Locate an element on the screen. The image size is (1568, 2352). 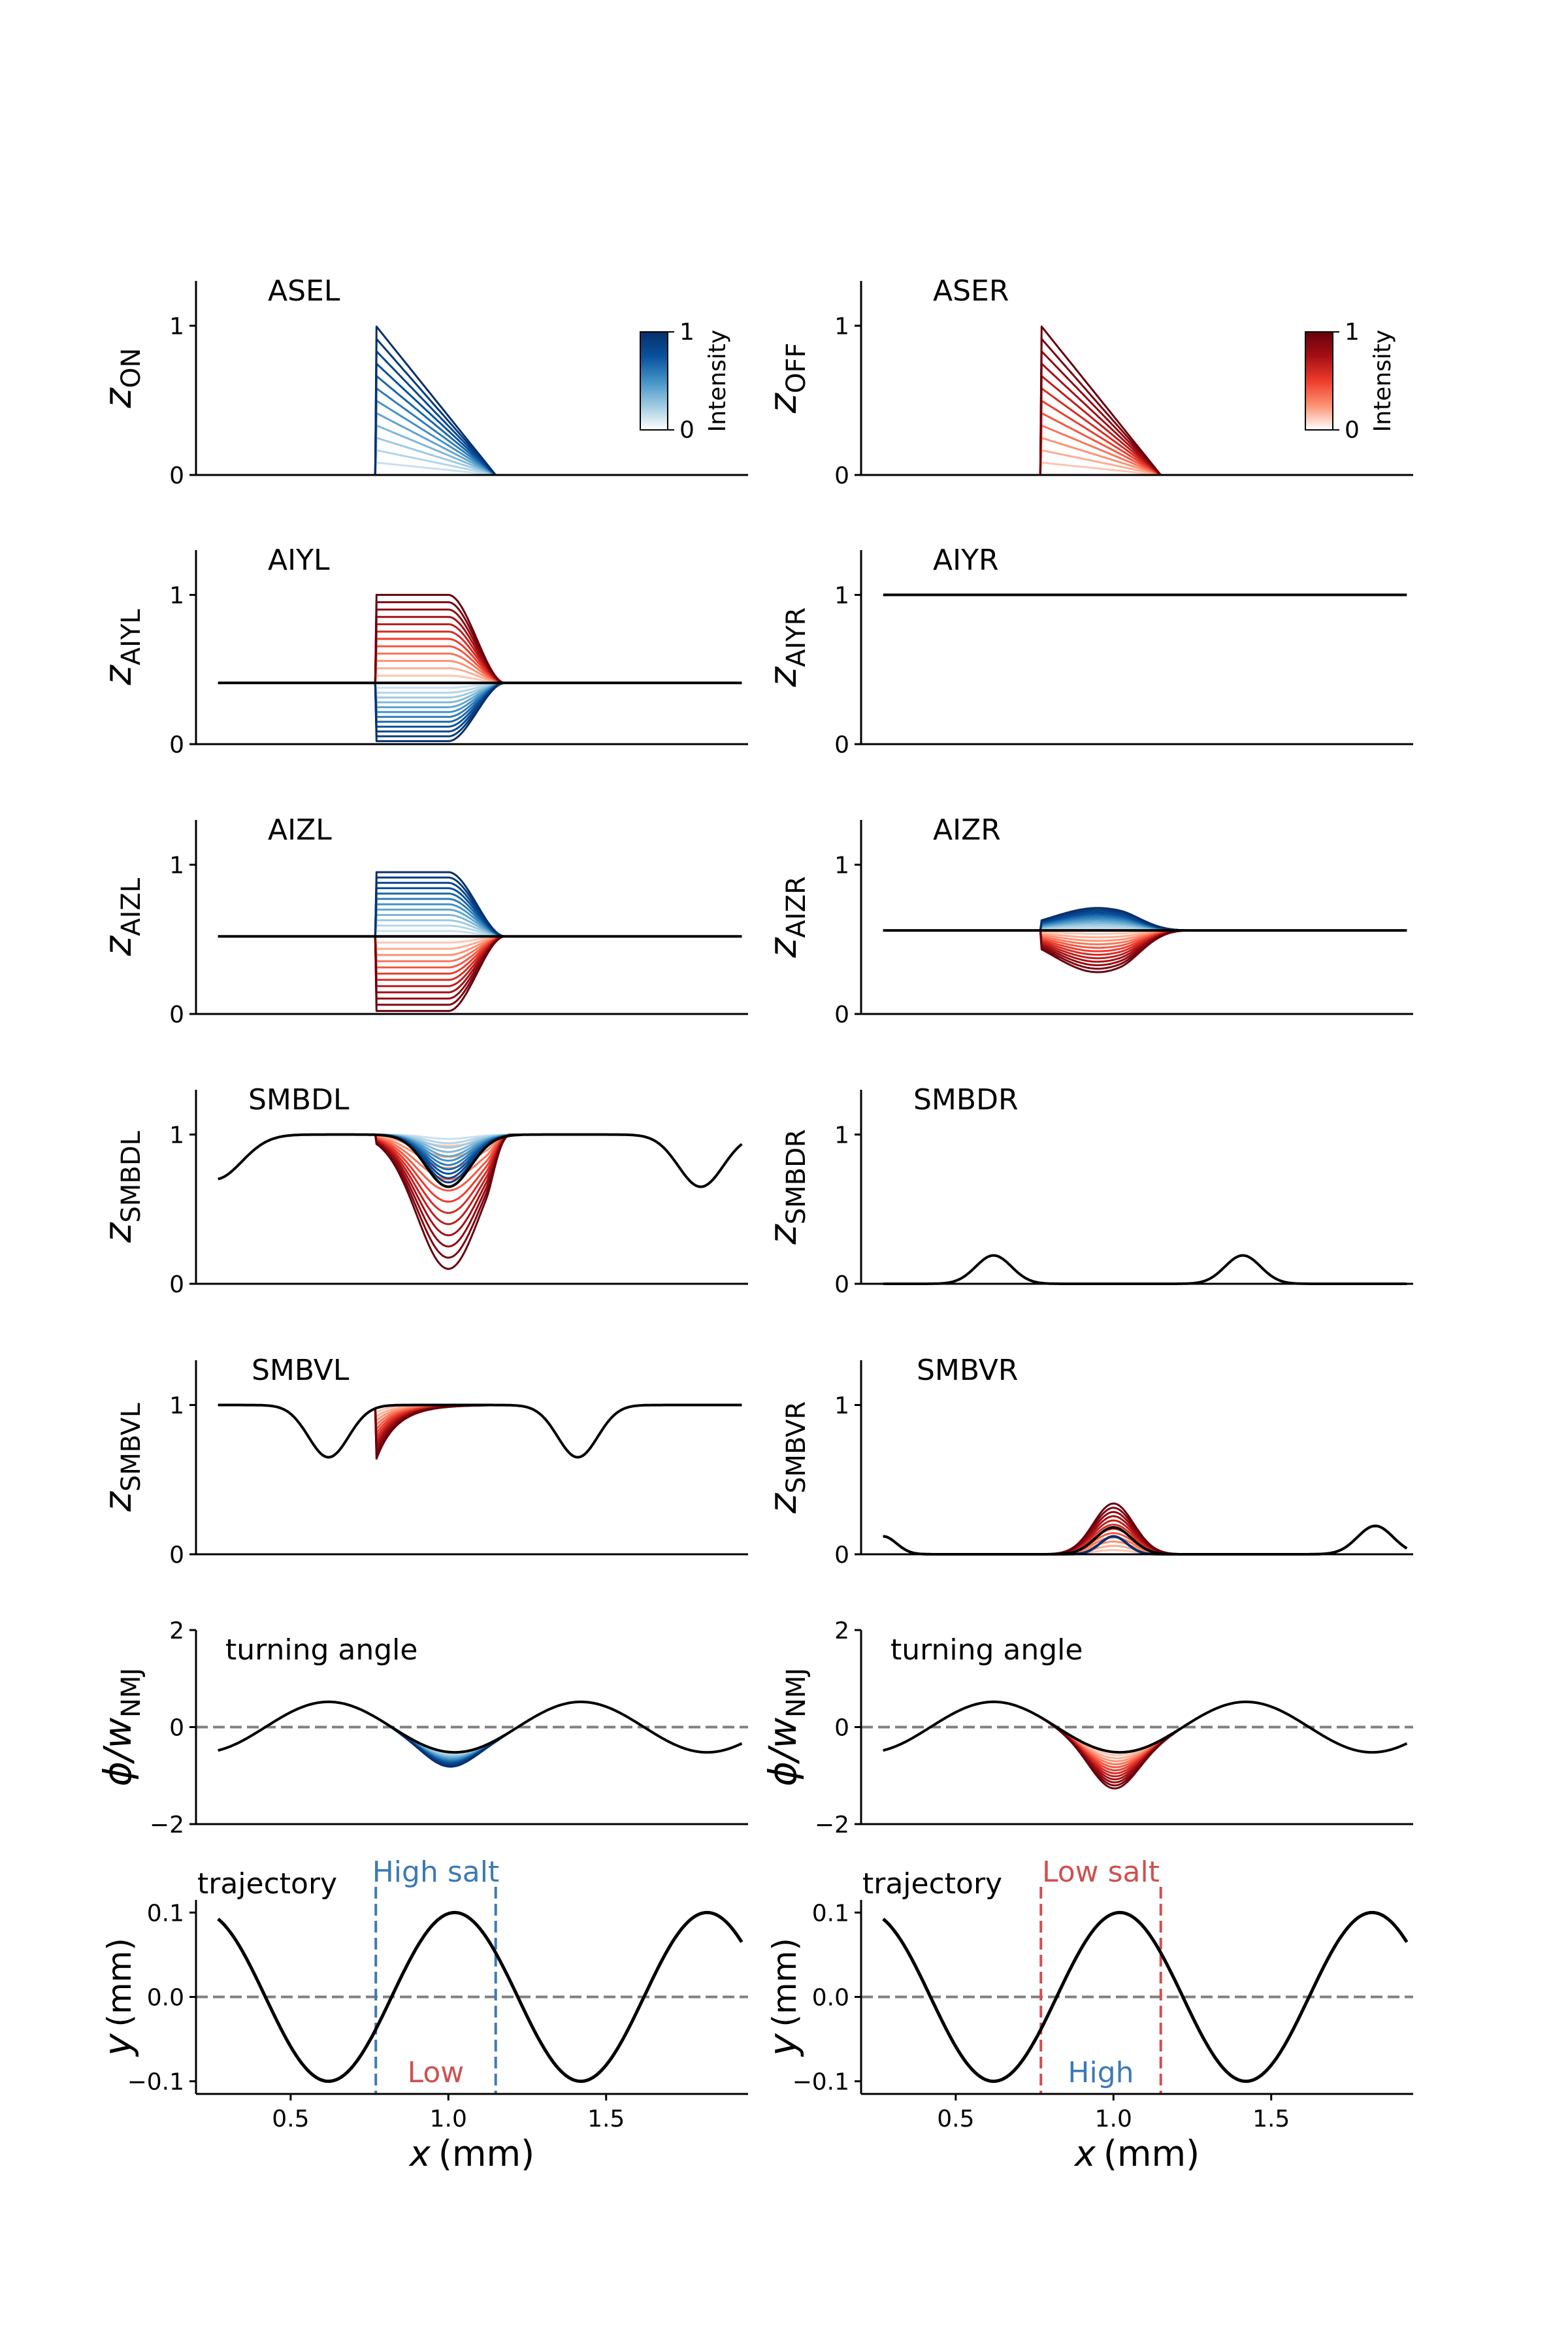
y-axis-label: zSMBVR is located at coordinates (785, 1457).